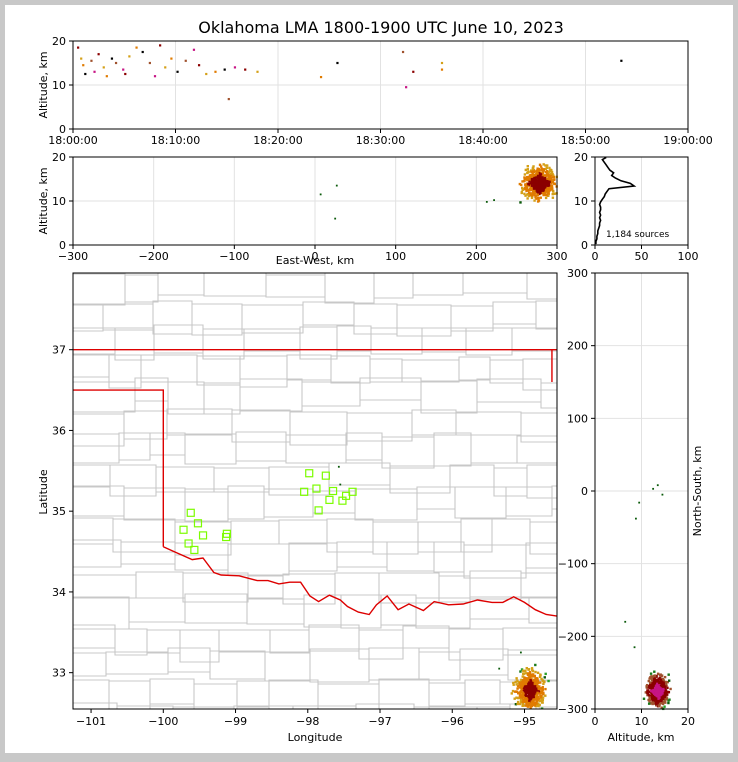  I want to click on x-tick-label: 18:50:00, so click(585, 140).